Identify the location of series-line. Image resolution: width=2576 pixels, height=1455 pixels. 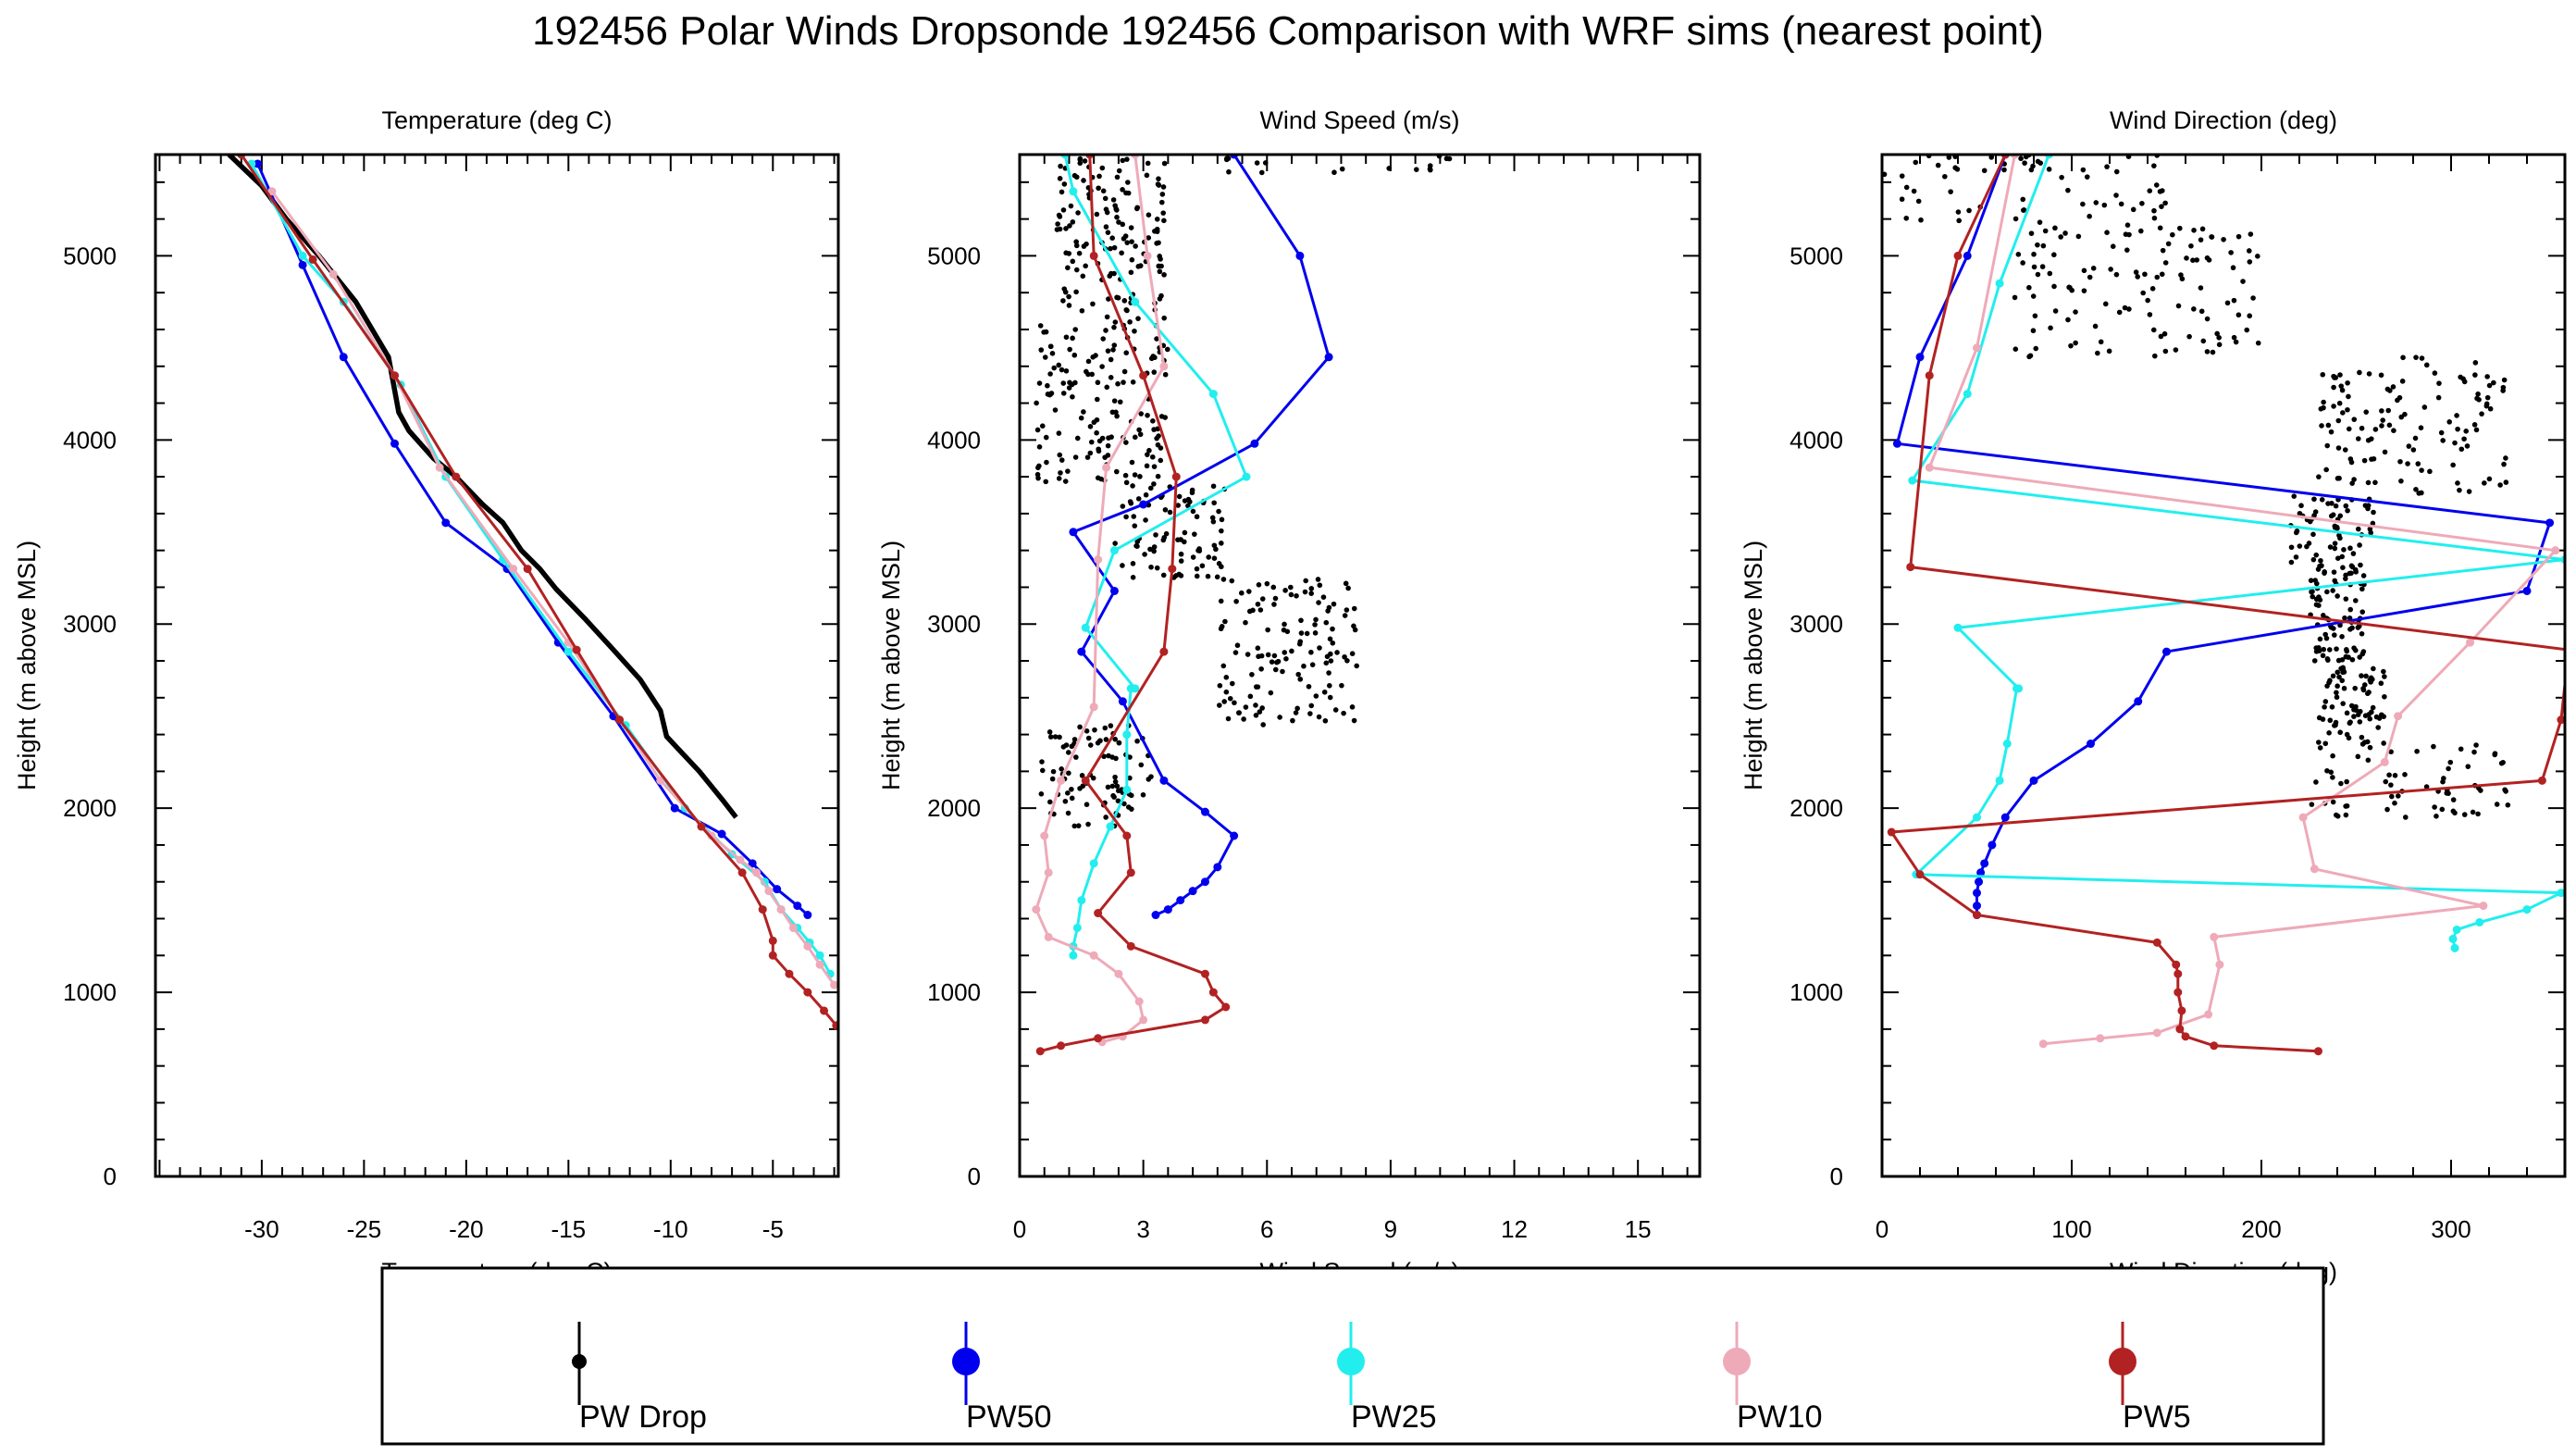
(1155, 555).